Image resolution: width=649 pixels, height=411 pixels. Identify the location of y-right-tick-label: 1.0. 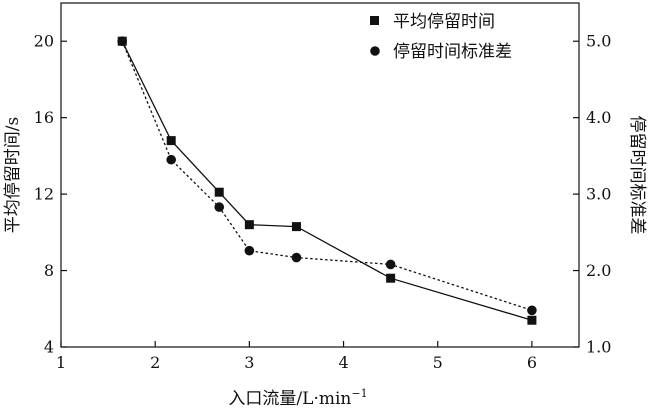
(598, 347).